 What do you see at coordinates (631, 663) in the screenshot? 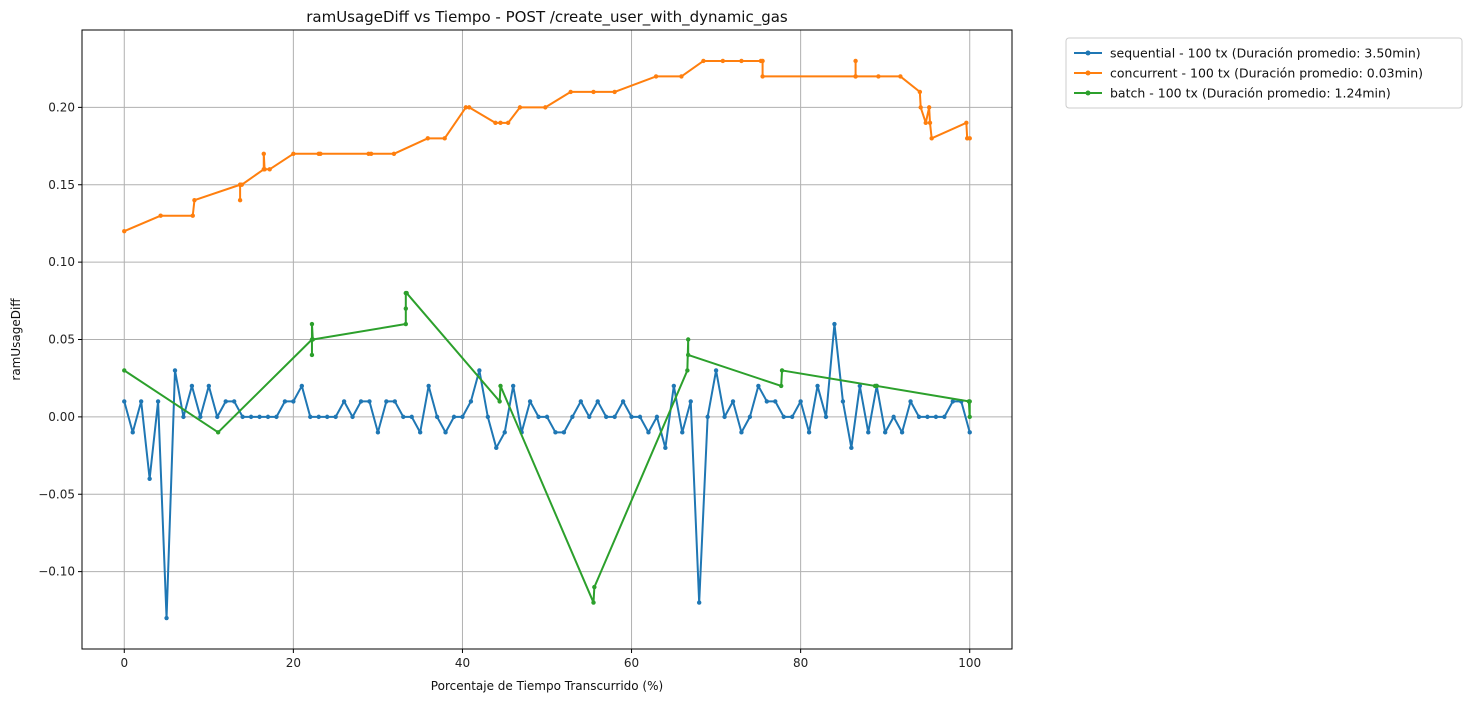
I see `x-tick-label: 60` at bounding box center [631, 663].